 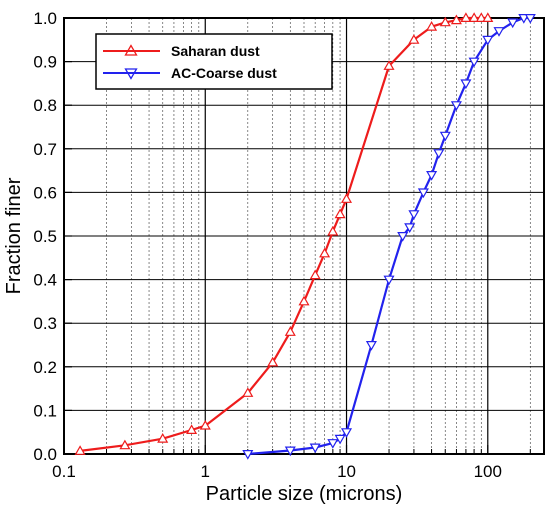 I want to click on y-tick-label: 1.0, so click(x=45, y=18).